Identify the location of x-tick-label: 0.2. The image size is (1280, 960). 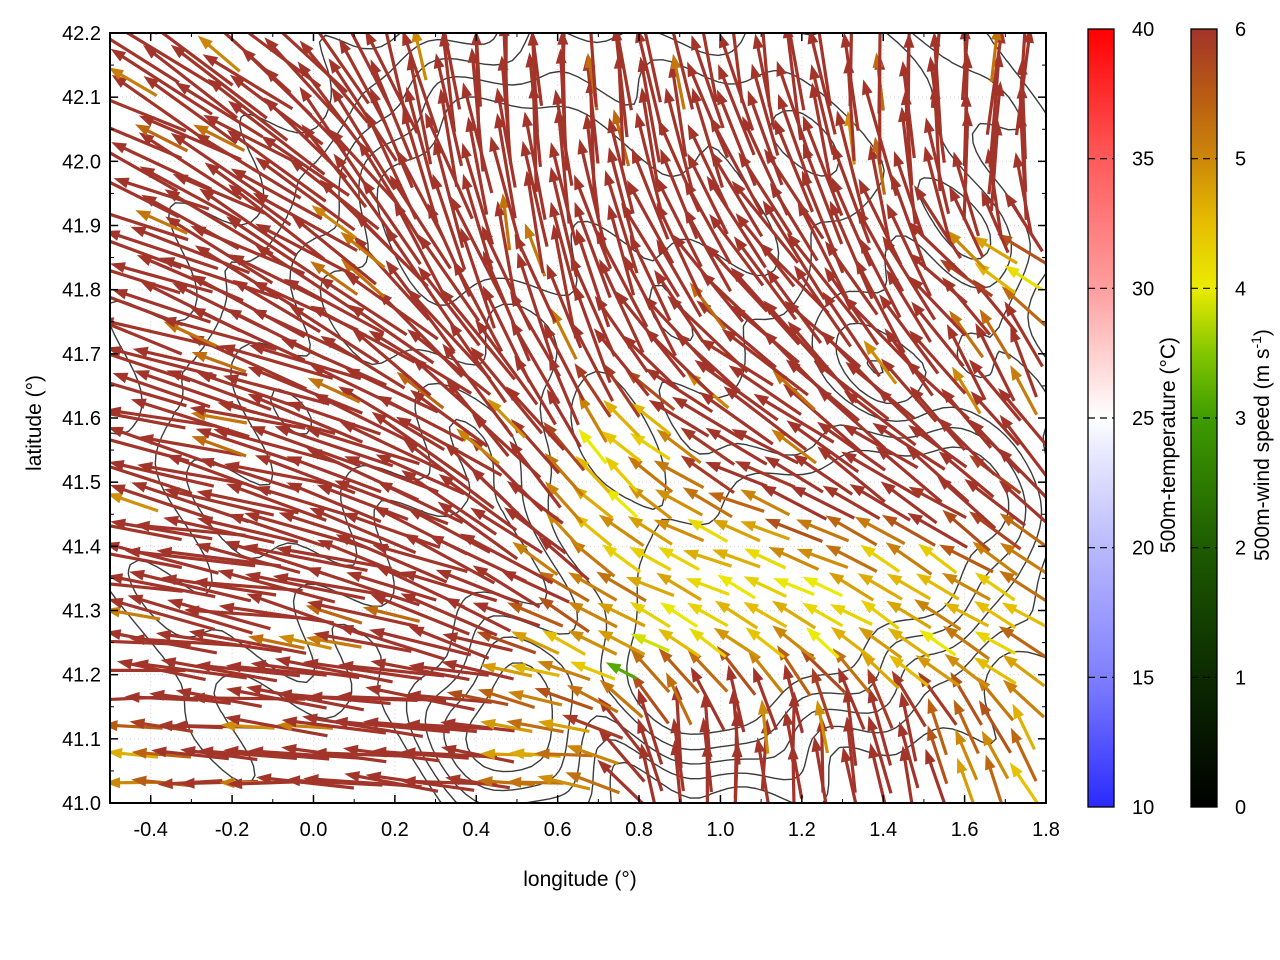
(395, 830).